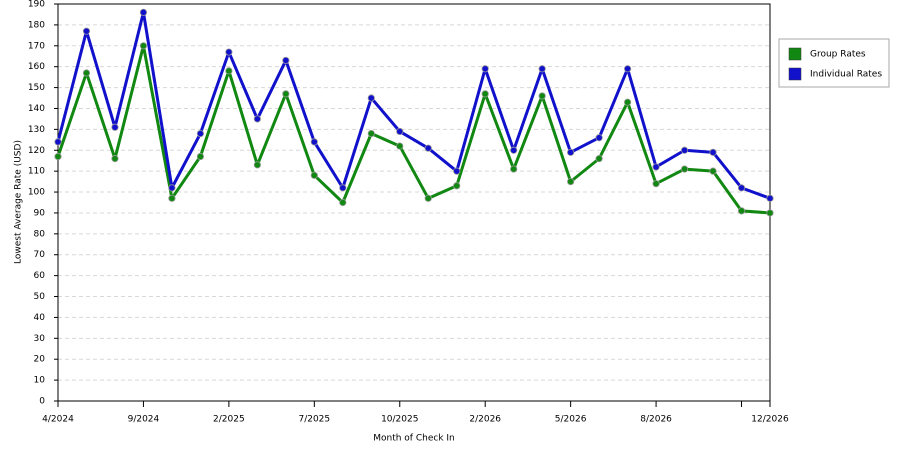  What do you see at coordinates (58, 420) in the screenshot?
I see `x-tick-label: 4/2024` at bounding box center [58, 420].